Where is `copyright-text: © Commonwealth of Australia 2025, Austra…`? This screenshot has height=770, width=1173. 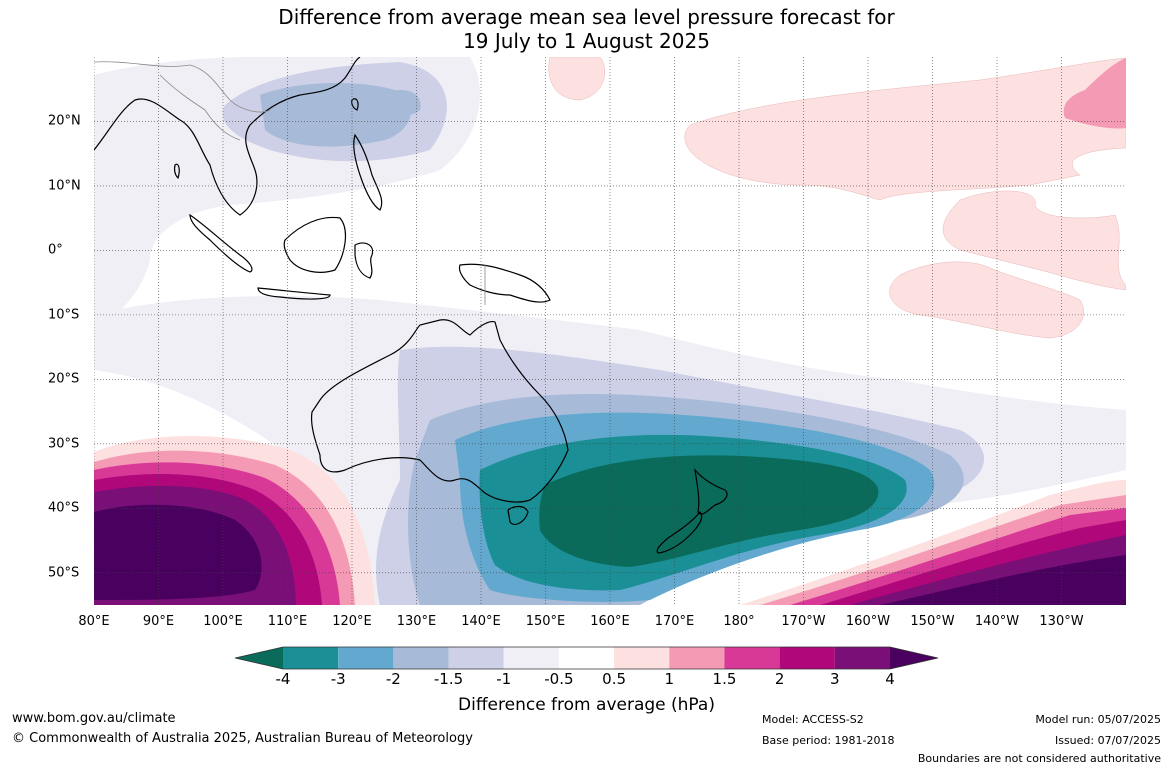
copyright-text: © Commonwealth of Australia 2025, Austra… is located at coordinates (242, 738).